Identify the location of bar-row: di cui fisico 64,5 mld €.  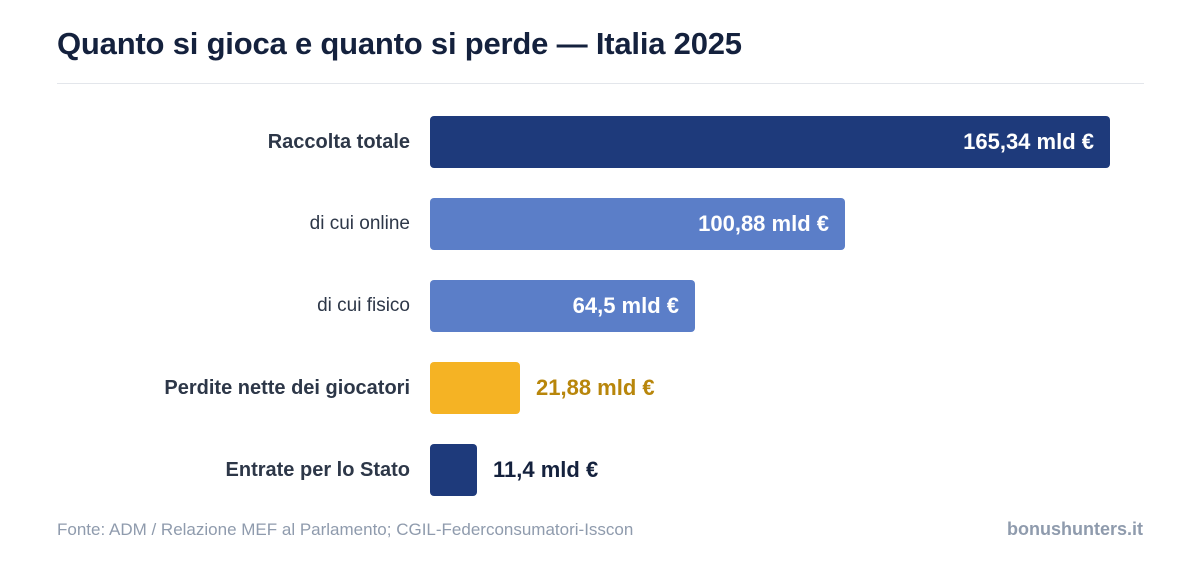
(600, 306).